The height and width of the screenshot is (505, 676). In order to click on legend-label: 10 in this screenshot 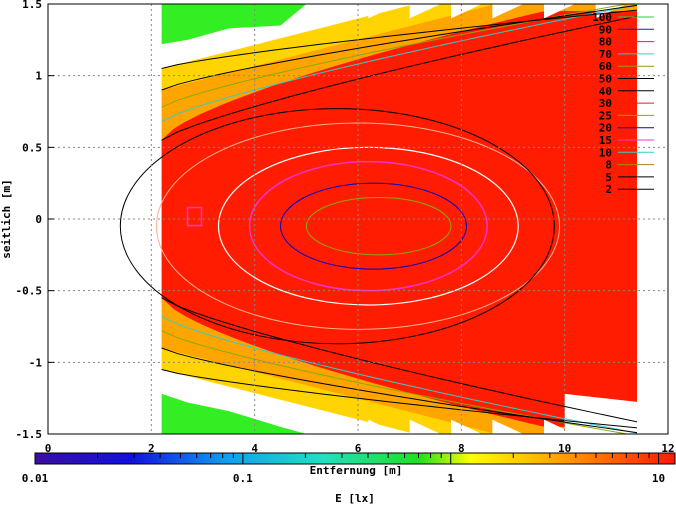, I will do `click(605, 152)`.